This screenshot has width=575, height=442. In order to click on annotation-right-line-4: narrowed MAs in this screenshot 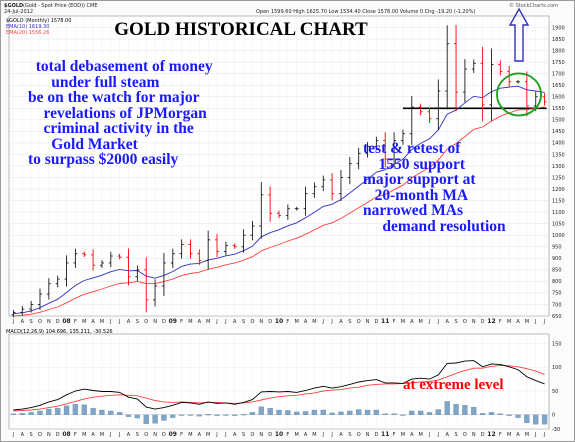, I will do `click(413, 210)`.